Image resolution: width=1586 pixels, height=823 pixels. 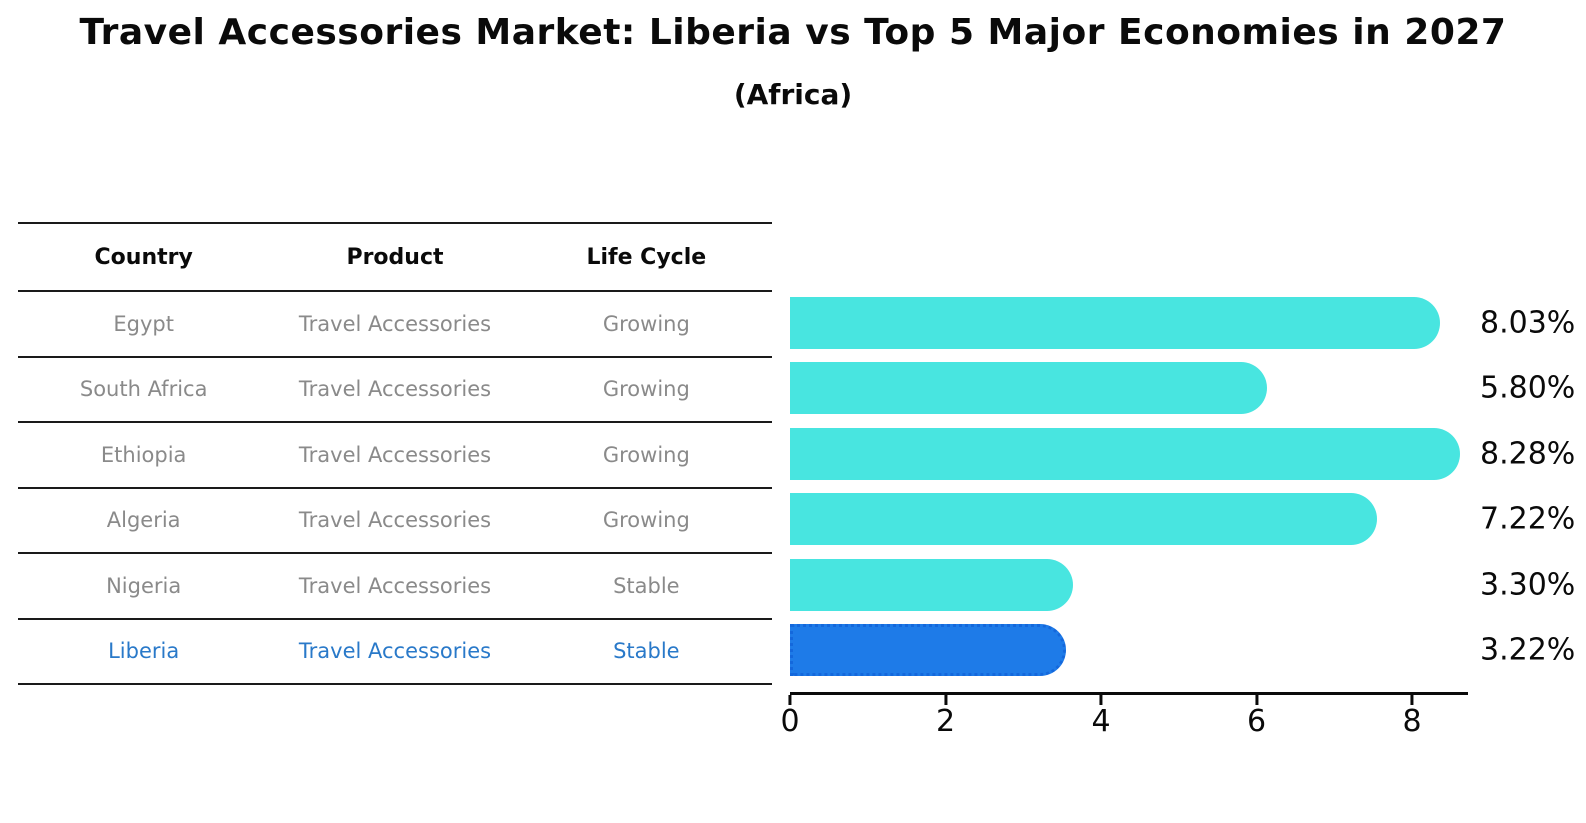 I want to click on bar-liberia-highlighted, so click(x=928, y=650).